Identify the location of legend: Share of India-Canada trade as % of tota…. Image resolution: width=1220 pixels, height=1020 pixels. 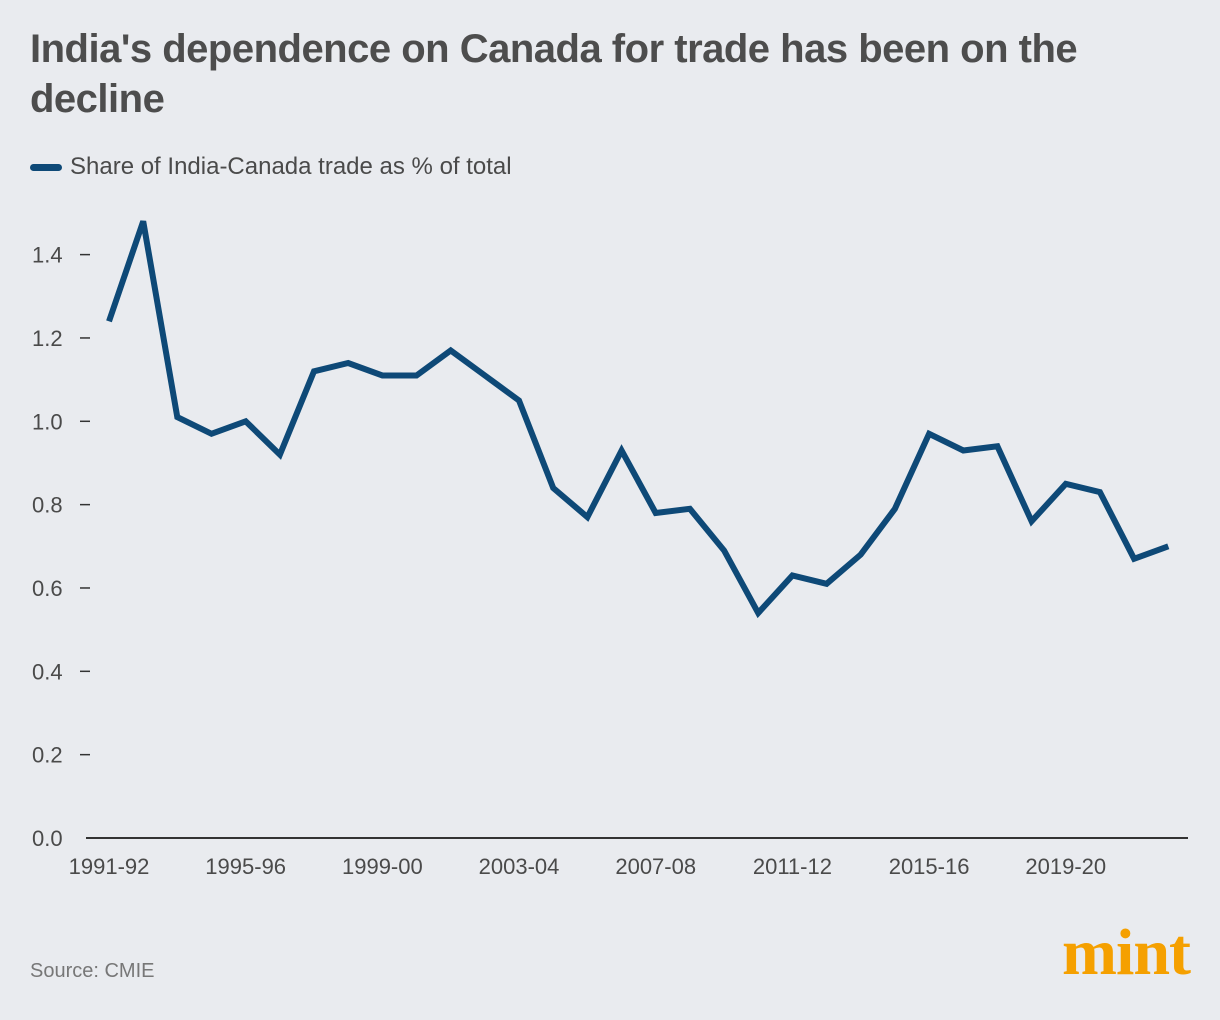
(271, 167).